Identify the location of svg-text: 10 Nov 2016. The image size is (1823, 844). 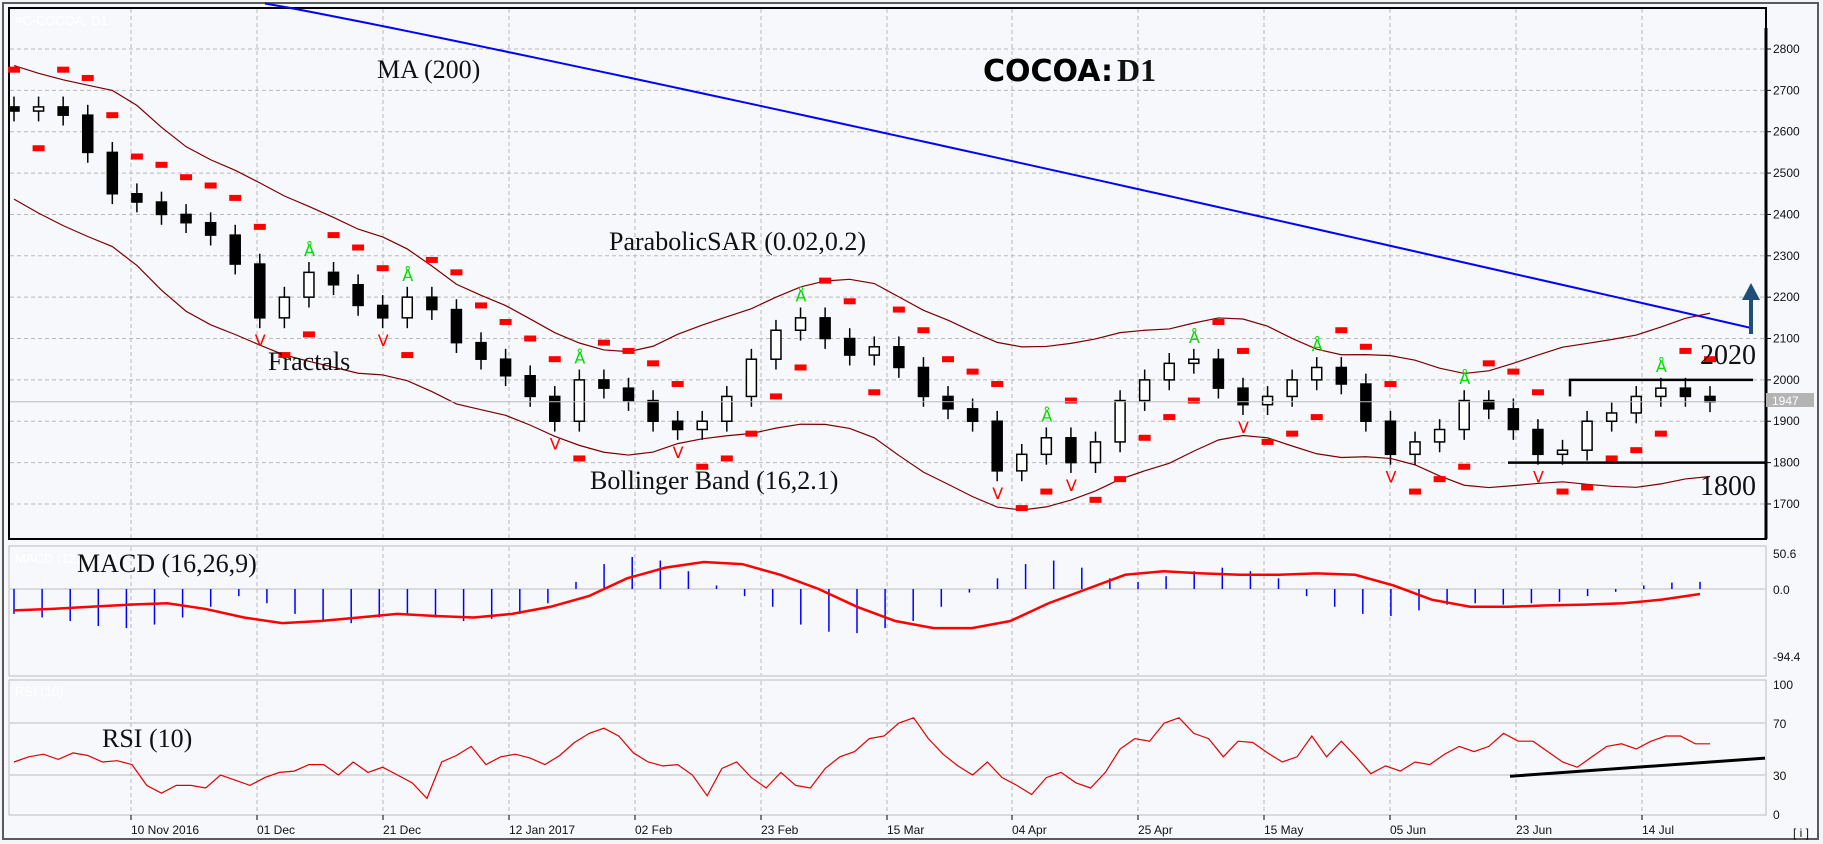
(165, 830).